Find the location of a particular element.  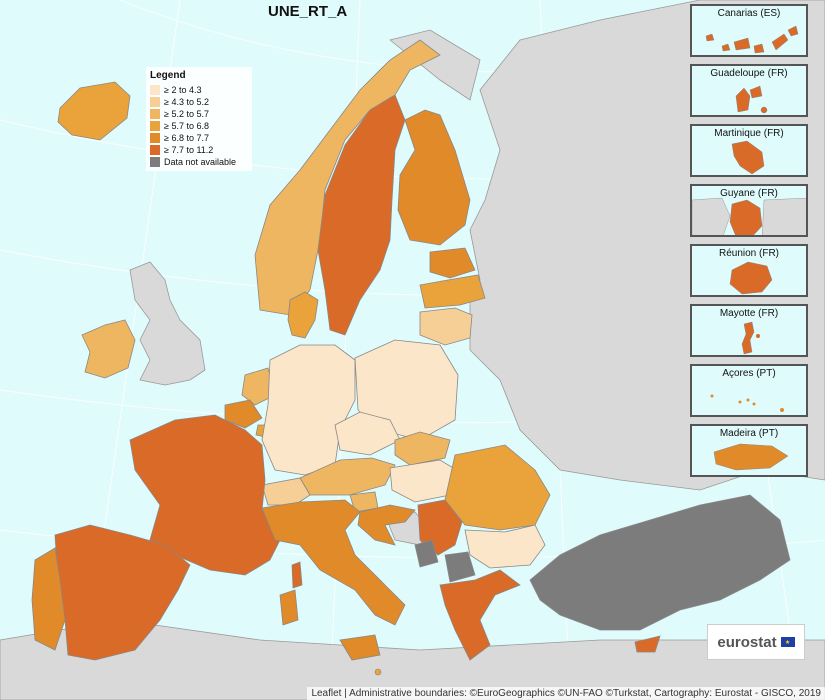

country-bulgaria is located at coordinates (505, 546).